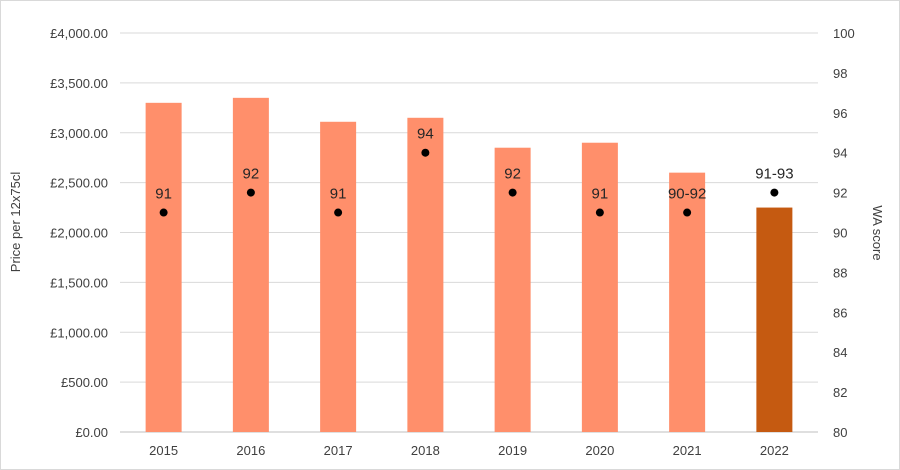 The height and width of the screenshot is (470, 900). Describe the element at coordinates (840, 312) in the screenshot. I see `right-tick-label: 86` at that location.